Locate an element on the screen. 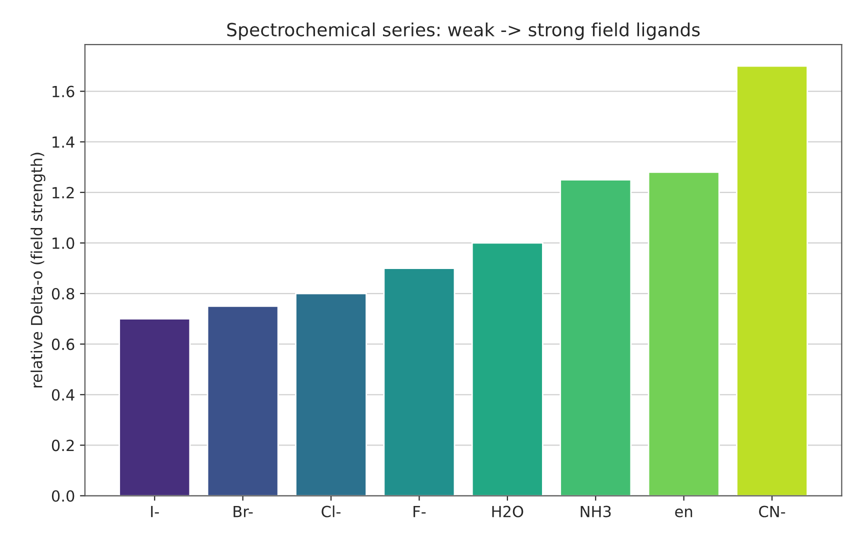 Image resolution: width=858 pixels, height=543 pixels. x-tick-label: H2O is located at coordinates (508, 512).